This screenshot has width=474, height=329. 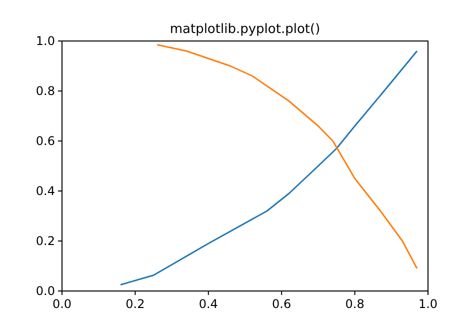 What do you see at coordinates (354, 304) in the screenshot?
I see `x-tick-label: 0.8` at bounding box center [354, 304].